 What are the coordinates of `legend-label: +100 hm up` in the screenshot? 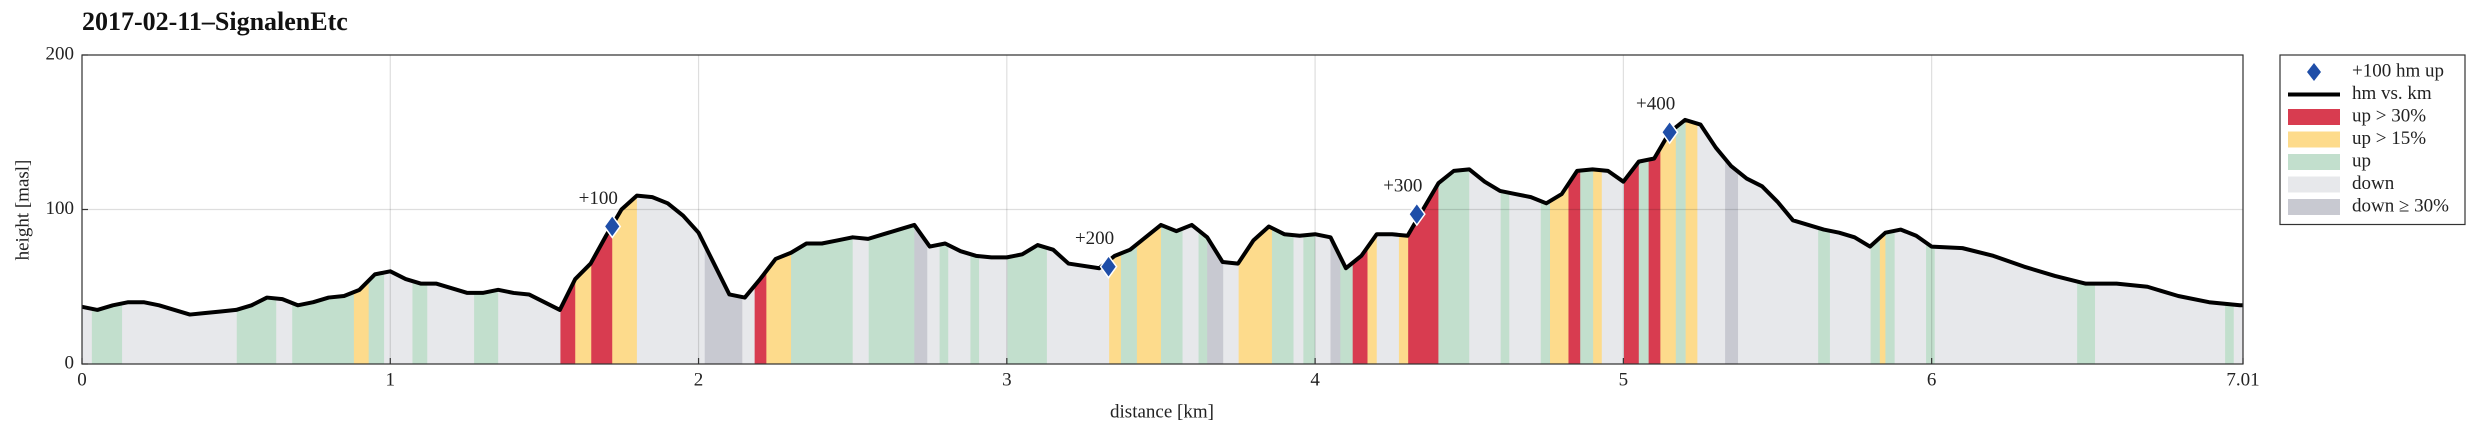 It's located at (2398, 70).